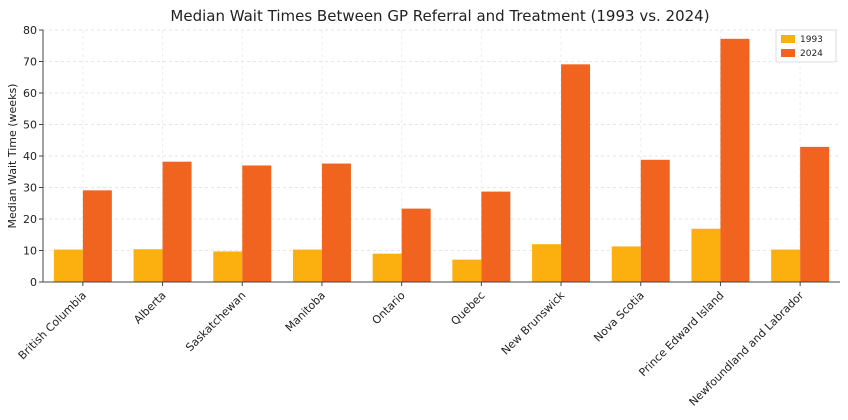 The width and height of the screenshot is (848, 420). I want to click on x-tick-label: Quebec, so click(467, 308).